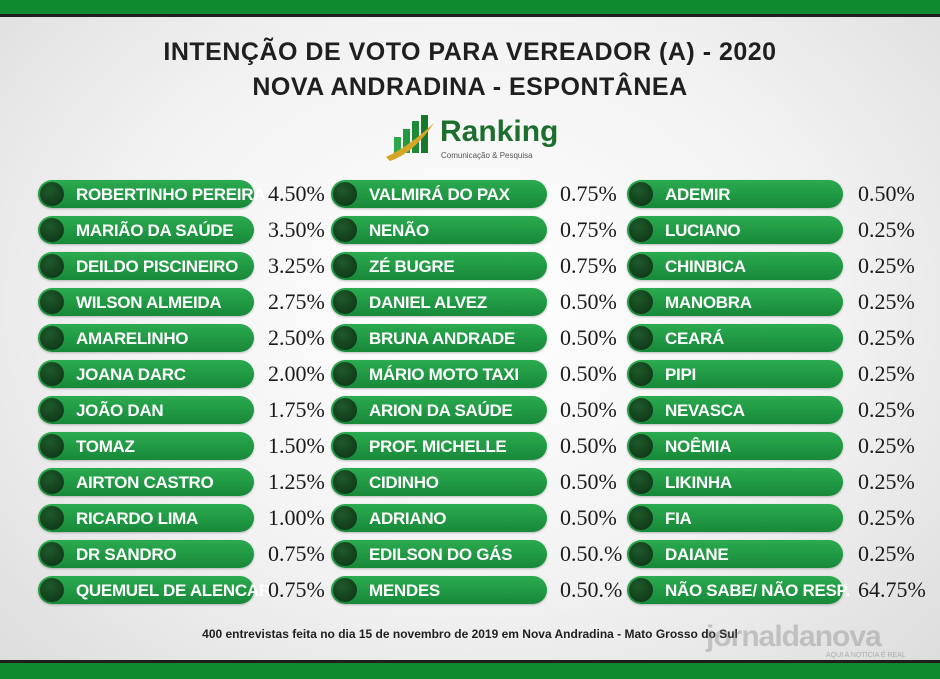  What do you see at coordinates (132, 338) in the screenshot?
I see `candidate-name: AMARELINHO` at bounding box center [132, 338].